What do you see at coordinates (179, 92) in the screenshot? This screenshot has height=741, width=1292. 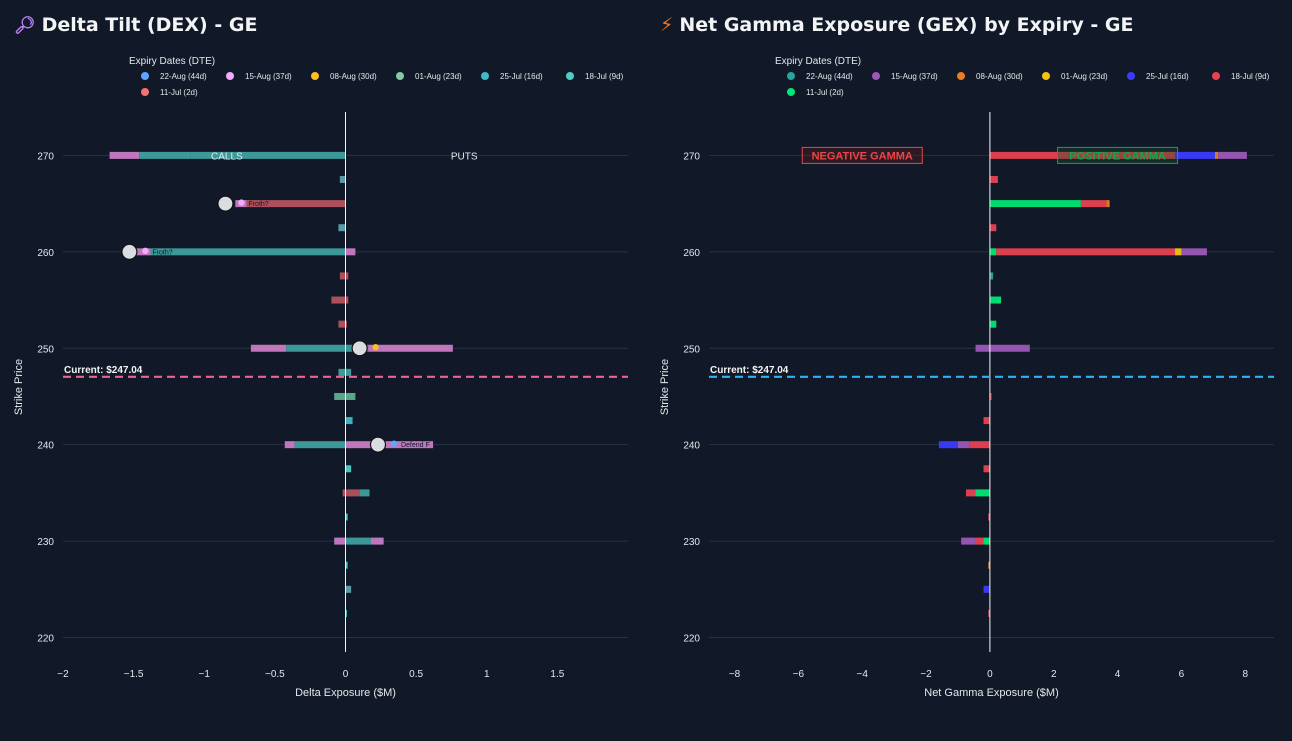 I see `legend-label: 11-Jul (2d)` at bounding box center [179, 92].